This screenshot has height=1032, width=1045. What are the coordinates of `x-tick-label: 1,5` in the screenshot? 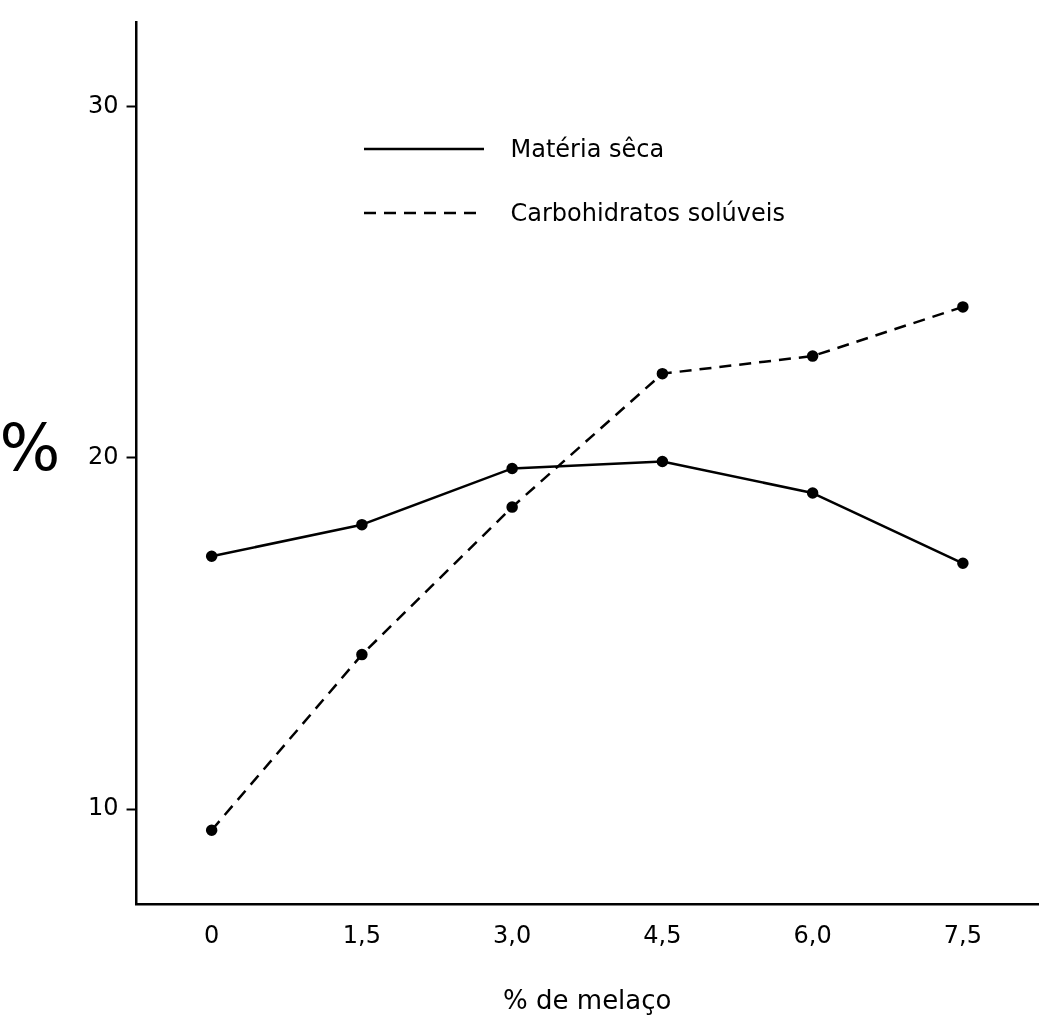 It's located at (361, 934).